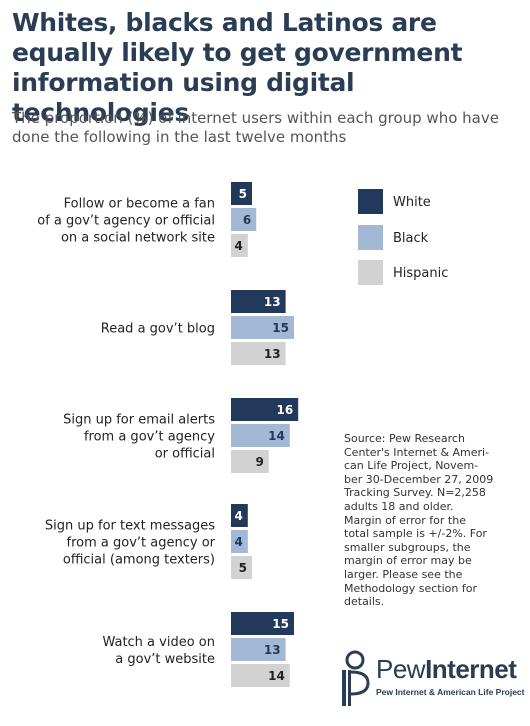 The height and width of the screenshot is (726, 530). I want to click on category-label-line: Watch a video on, so click(158, 642).